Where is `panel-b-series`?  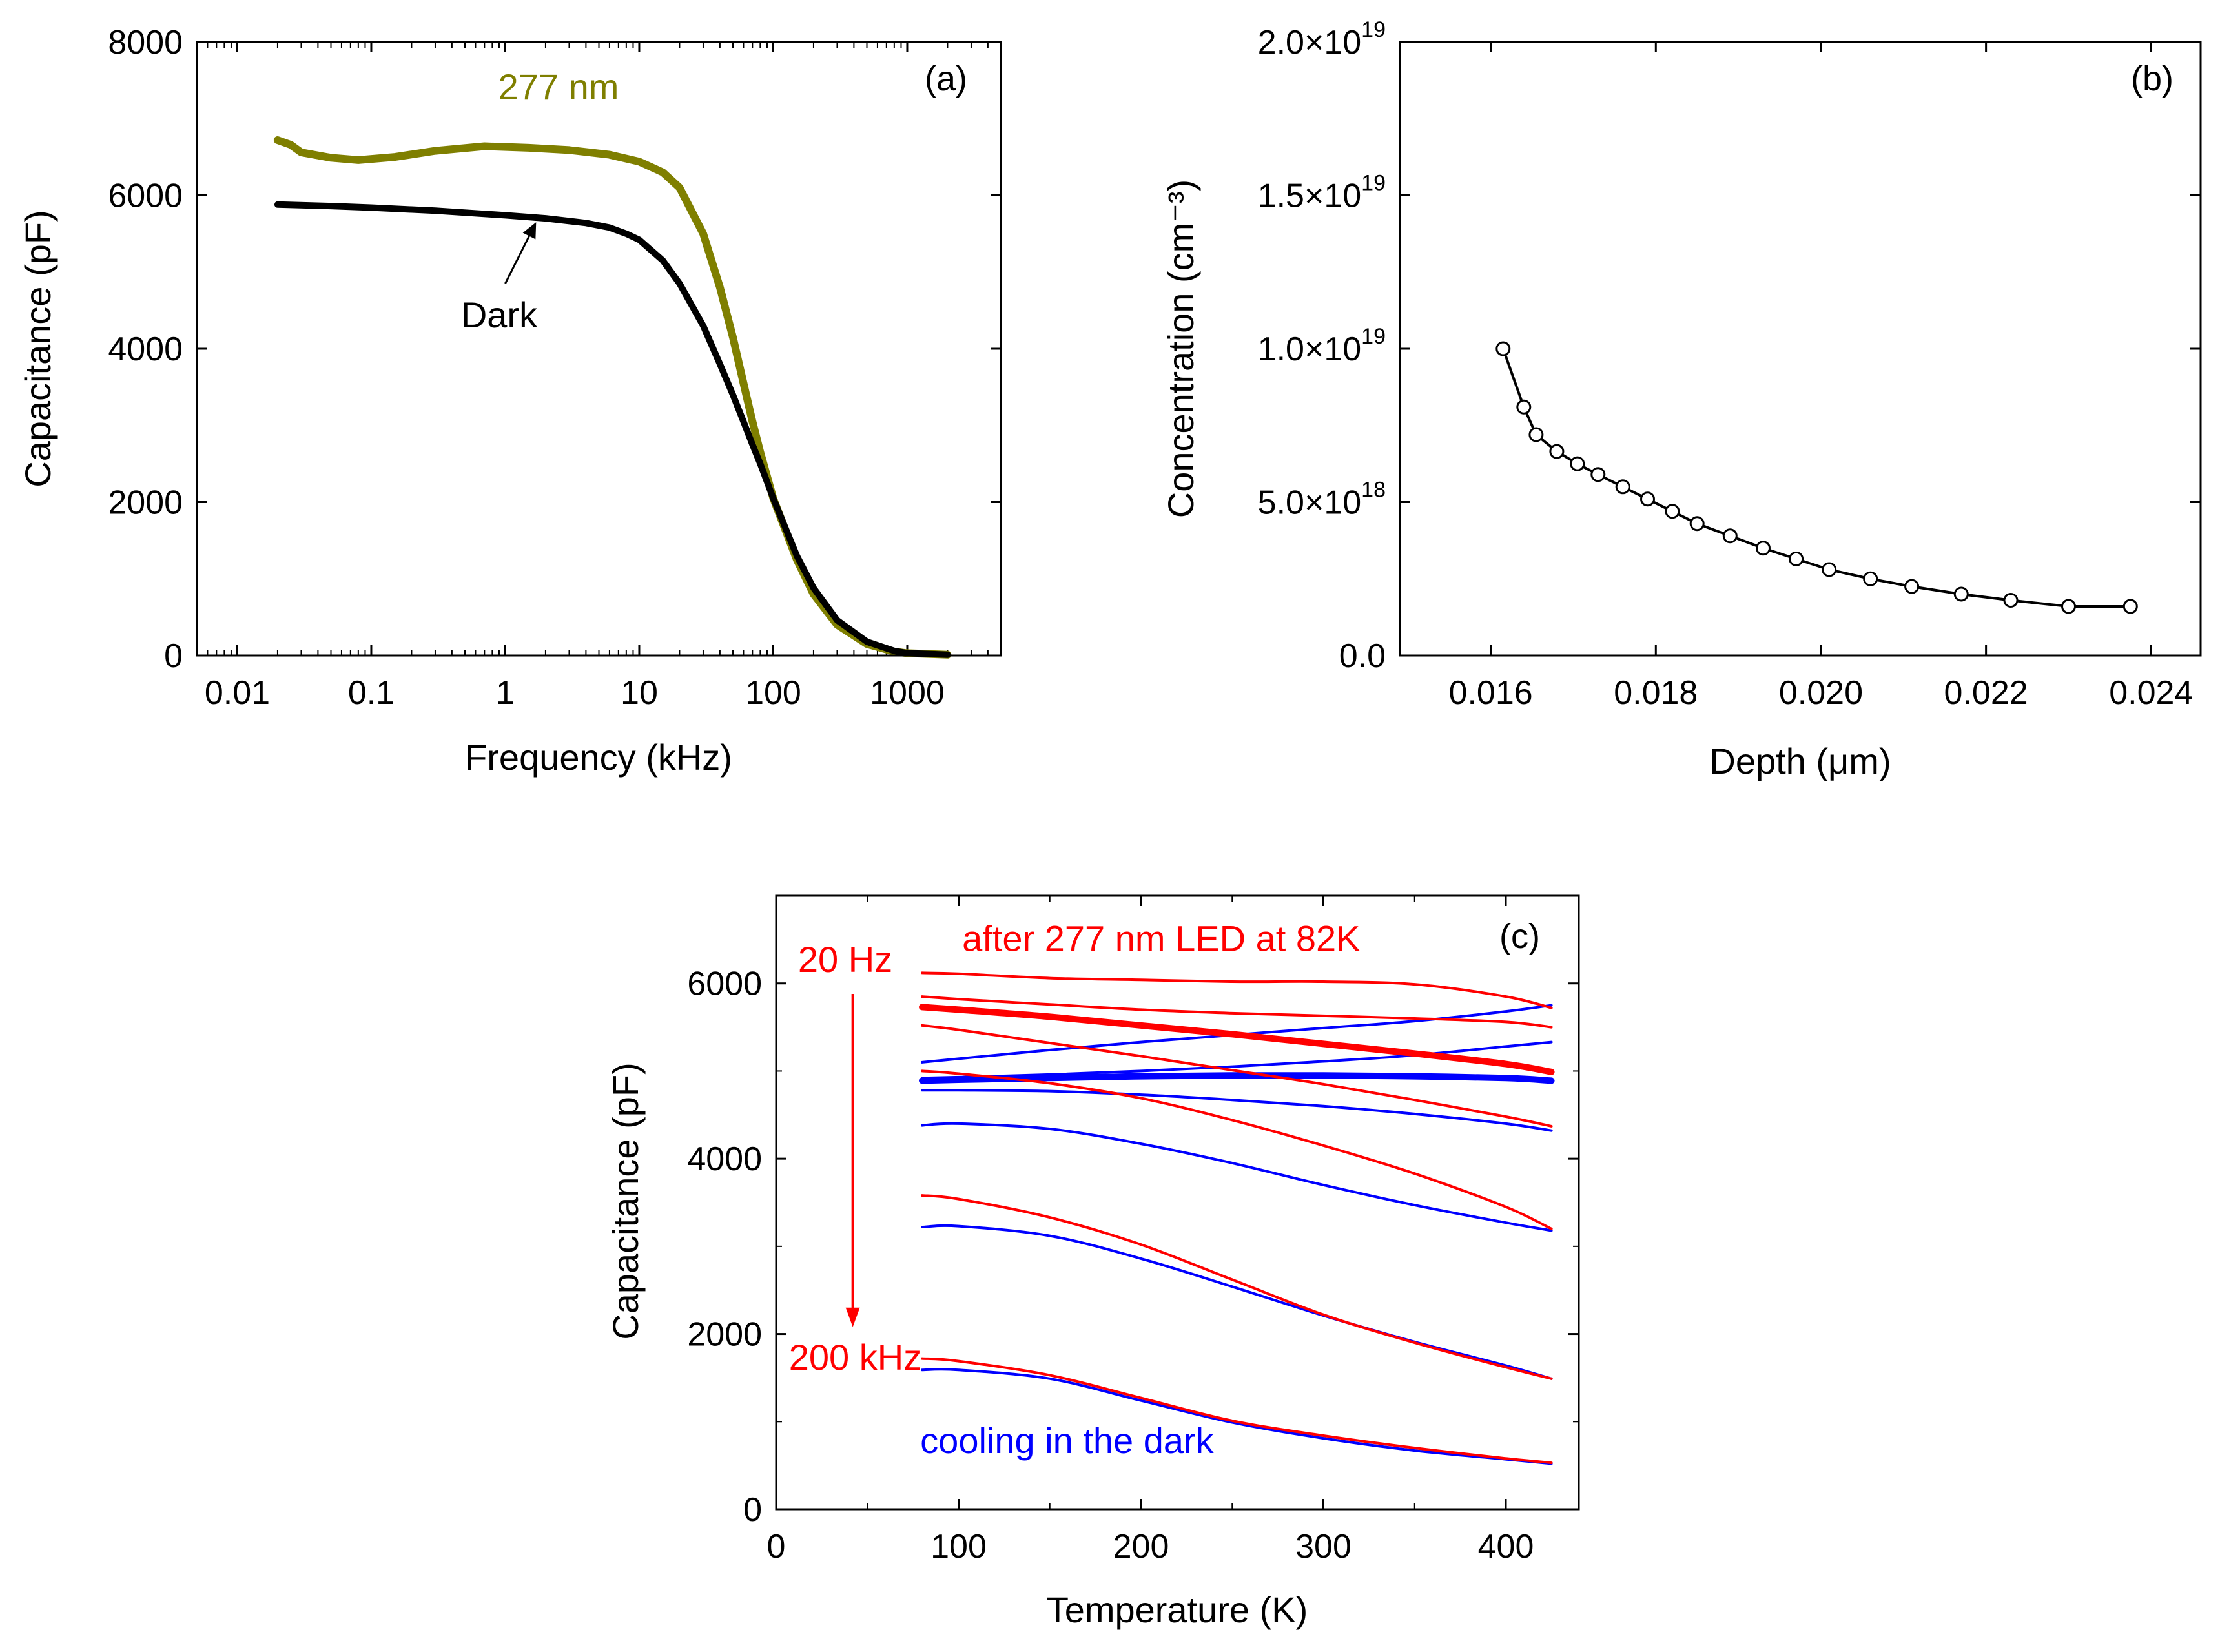 panel-b-series is located at coordinates (1817, 478).